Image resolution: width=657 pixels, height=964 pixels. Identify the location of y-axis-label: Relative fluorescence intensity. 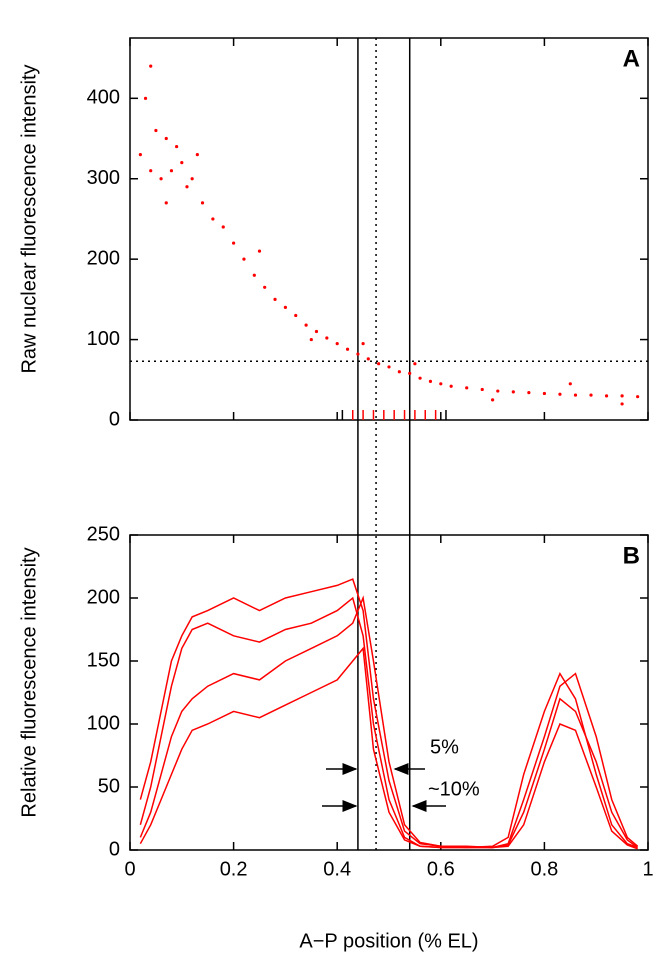
(29, 682).